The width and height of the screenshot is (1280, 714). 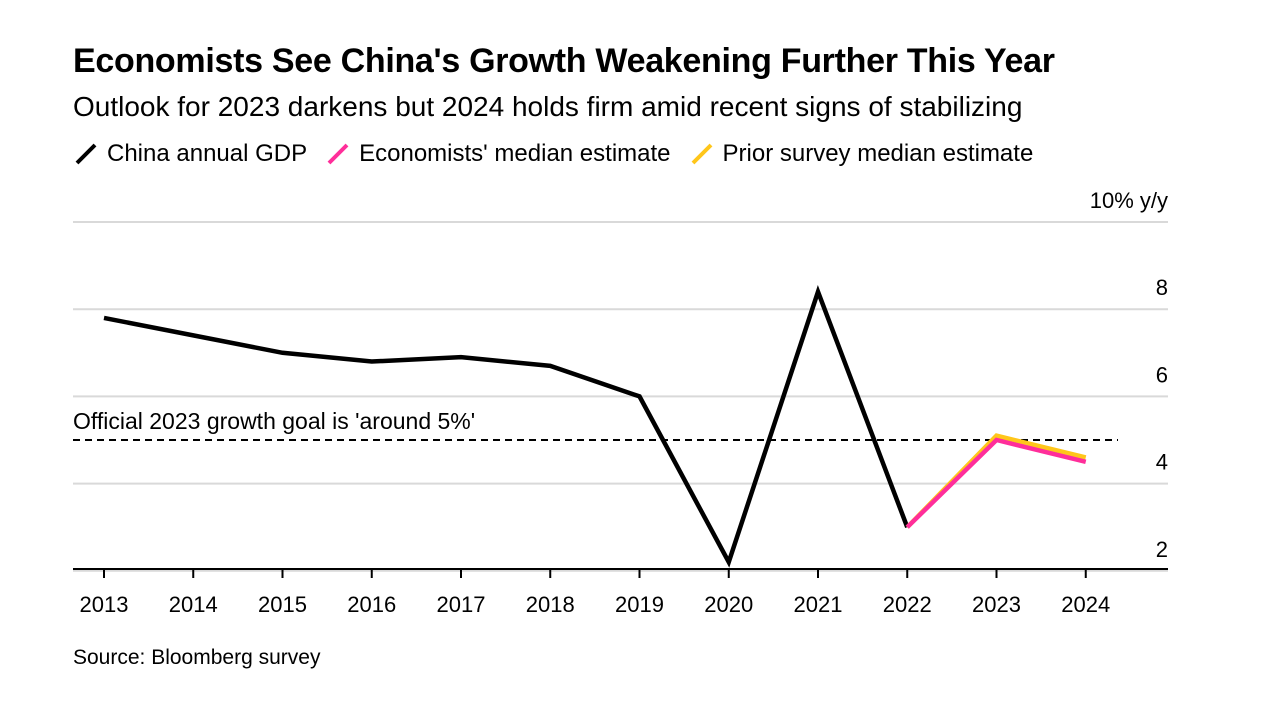 I want to click on x-tick-label-2017: 2017, so click(x=461, y=604).